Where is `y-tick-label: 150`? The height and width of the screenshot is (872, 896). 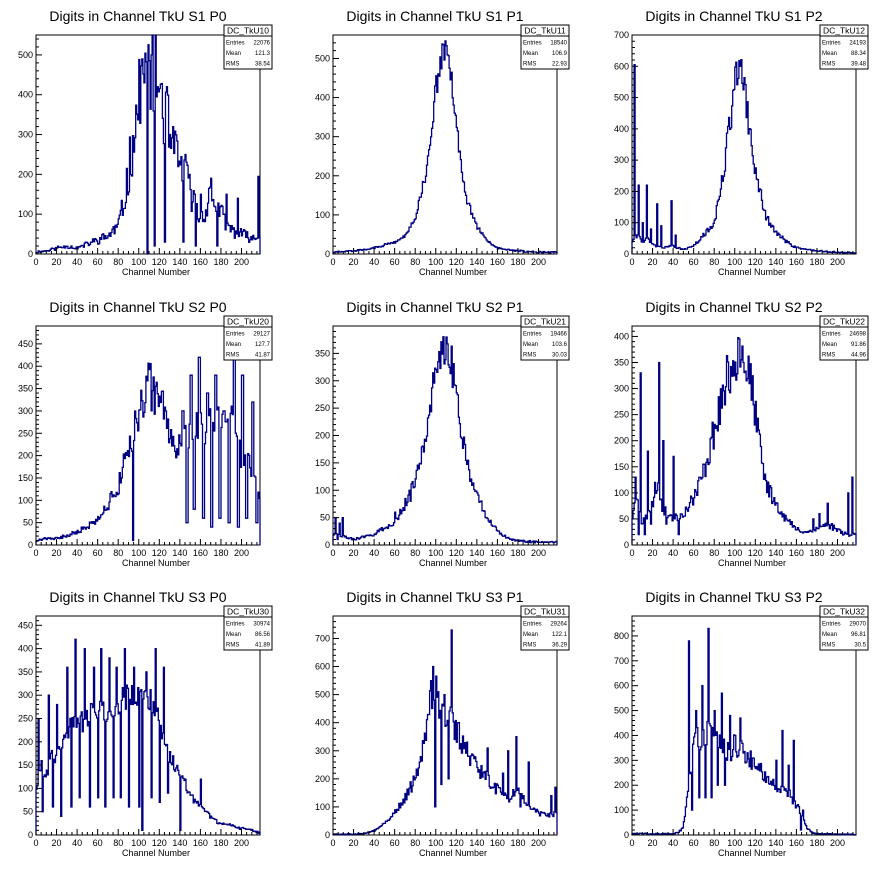
y-tick-label: 150 is located at coordinates (25, 765).